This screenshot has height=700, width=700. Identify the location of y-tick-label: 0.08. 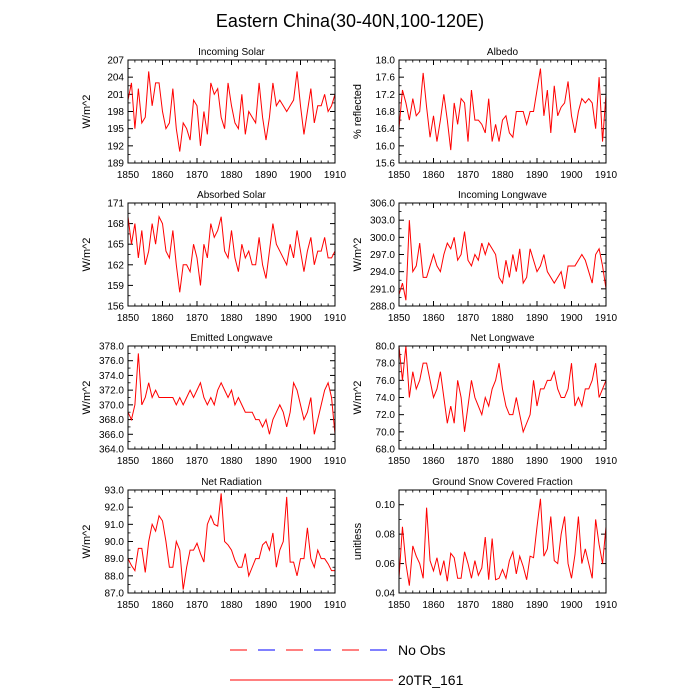
(386, 535).